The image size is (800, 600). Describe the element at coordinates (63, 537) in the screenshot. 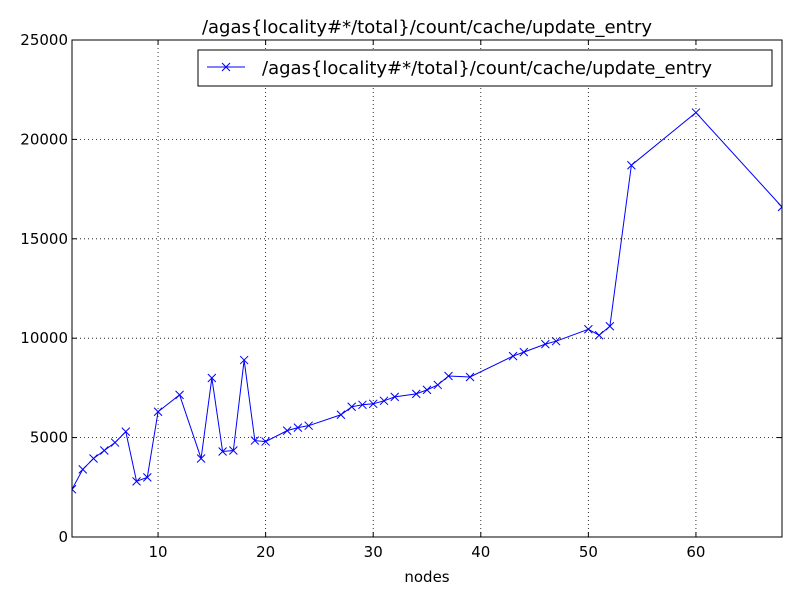

I see `y-tick-label: 0` at that location.